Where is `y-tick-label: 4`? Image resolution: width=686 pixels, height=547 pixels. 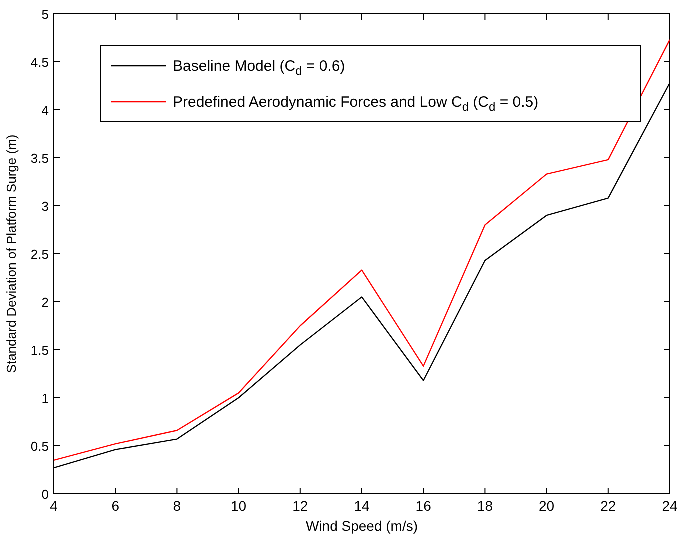 y-tick-label: 4 is located at coordinates (45, 110).